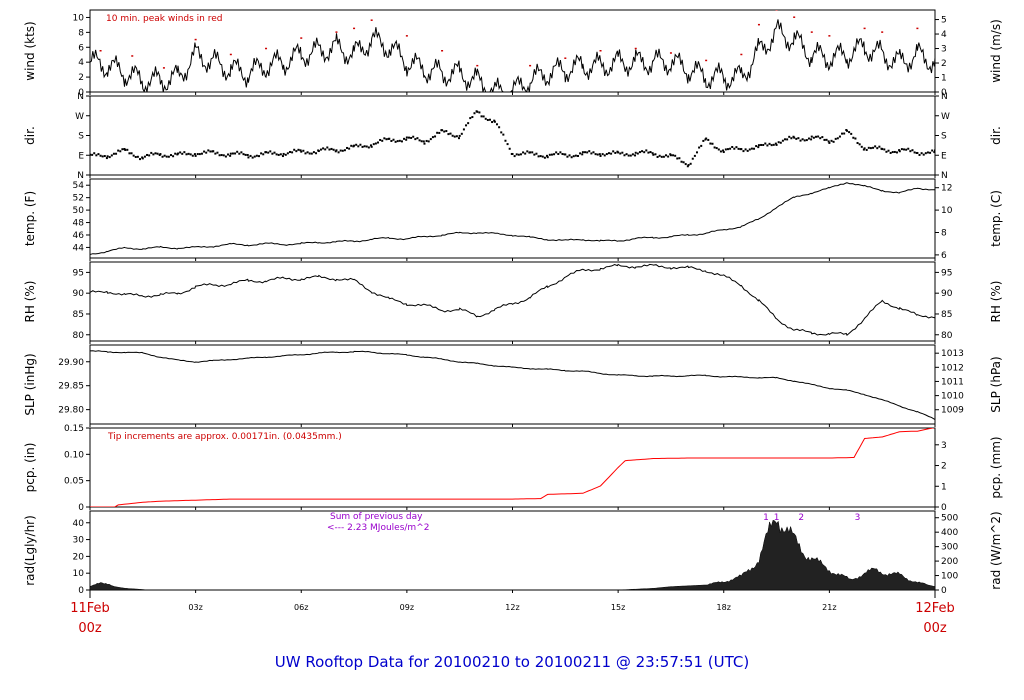 The height and width of the screenshot is (700, 1024). What do you see at coordinates (949, 577) in the screenshot?
I see `rad-ytick-label-right: 100` at bounding box center [949, 577].